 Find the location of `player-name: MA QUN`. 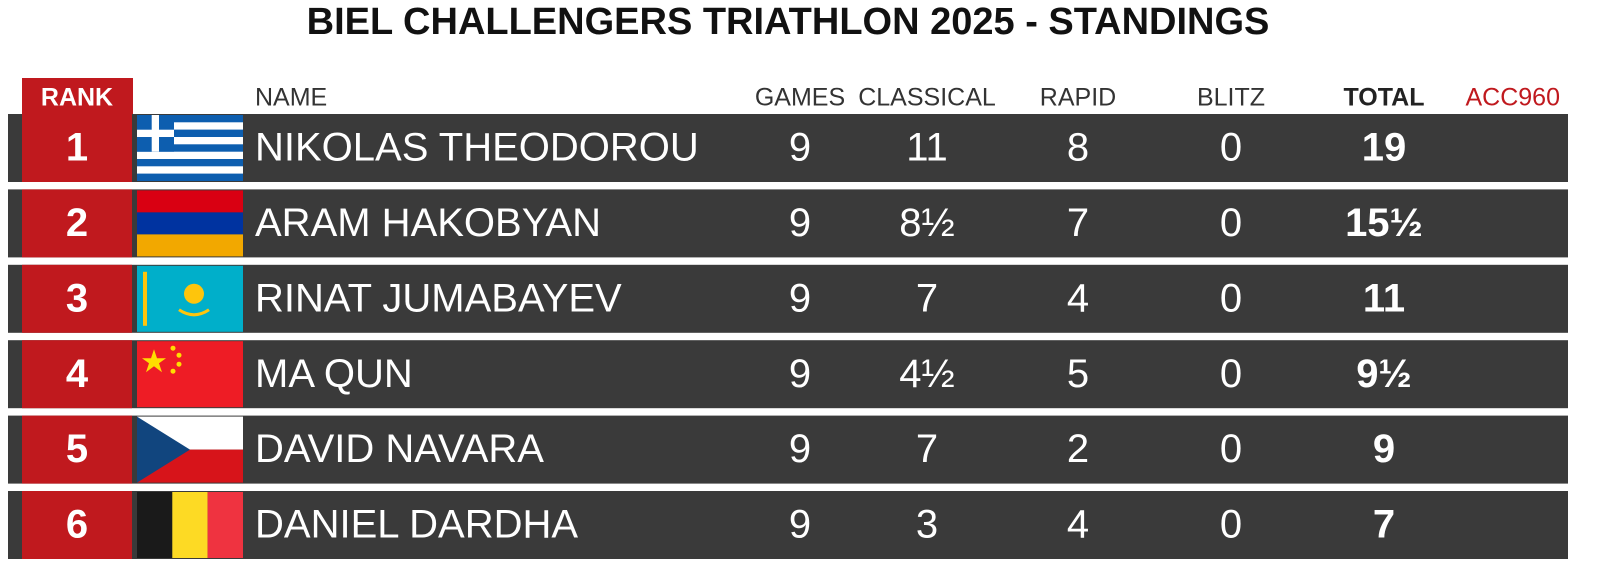

player-name: MA QUN is located at coordinates (334, 374).